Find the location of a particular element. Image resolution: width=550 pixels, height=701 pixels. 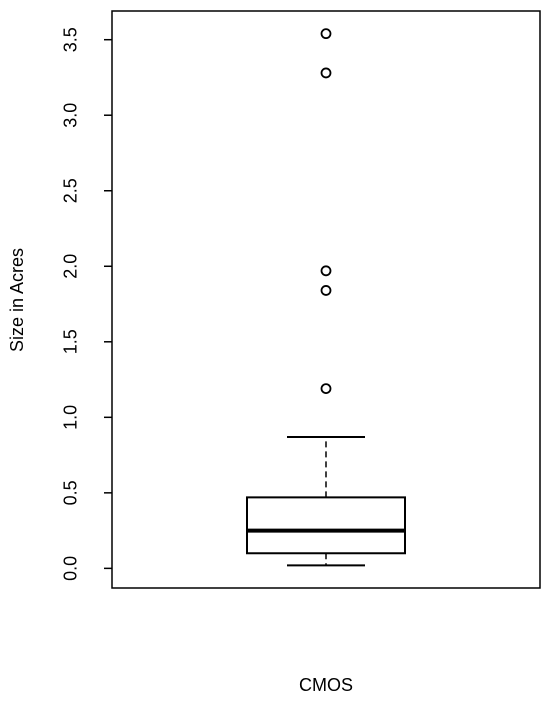

y-tick-label: 1.5 is located at coordinates (71, 341).